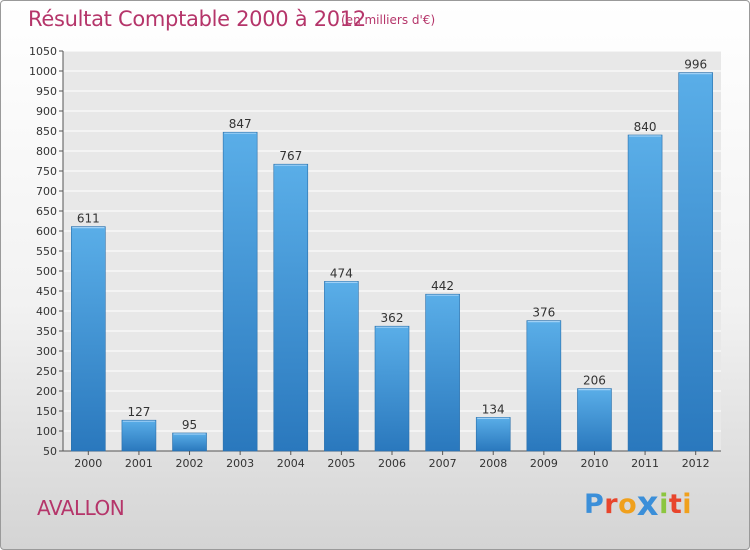 This screenshot has height=550, width=750. Describe the element at coordinates (46, 331) in the screenshot. I see `y-tick-label: 350` at that location.